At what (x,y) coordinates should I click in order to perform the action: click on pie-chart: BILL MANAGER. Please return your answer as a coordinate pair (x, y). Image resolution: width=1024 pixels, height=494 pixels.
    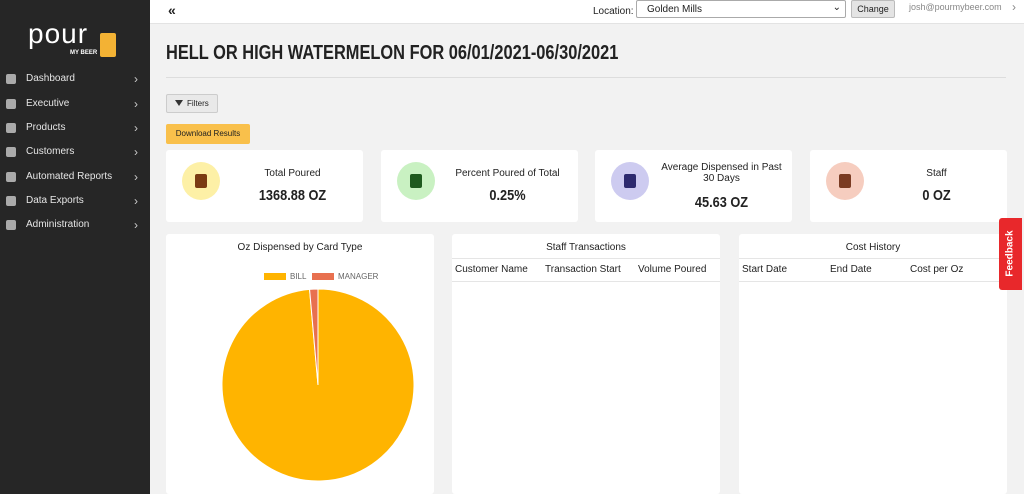
    Looking at the image, I should click on (318, 377).